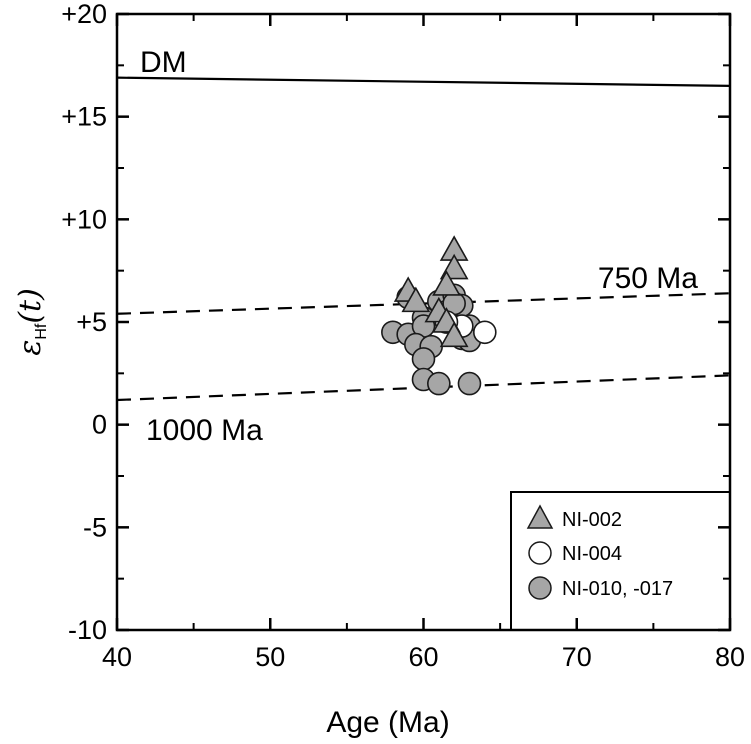 Image resolution: width=751 pixels, height=744 pixels. I want to click on x-tick-label: 40, so click(117, 657).